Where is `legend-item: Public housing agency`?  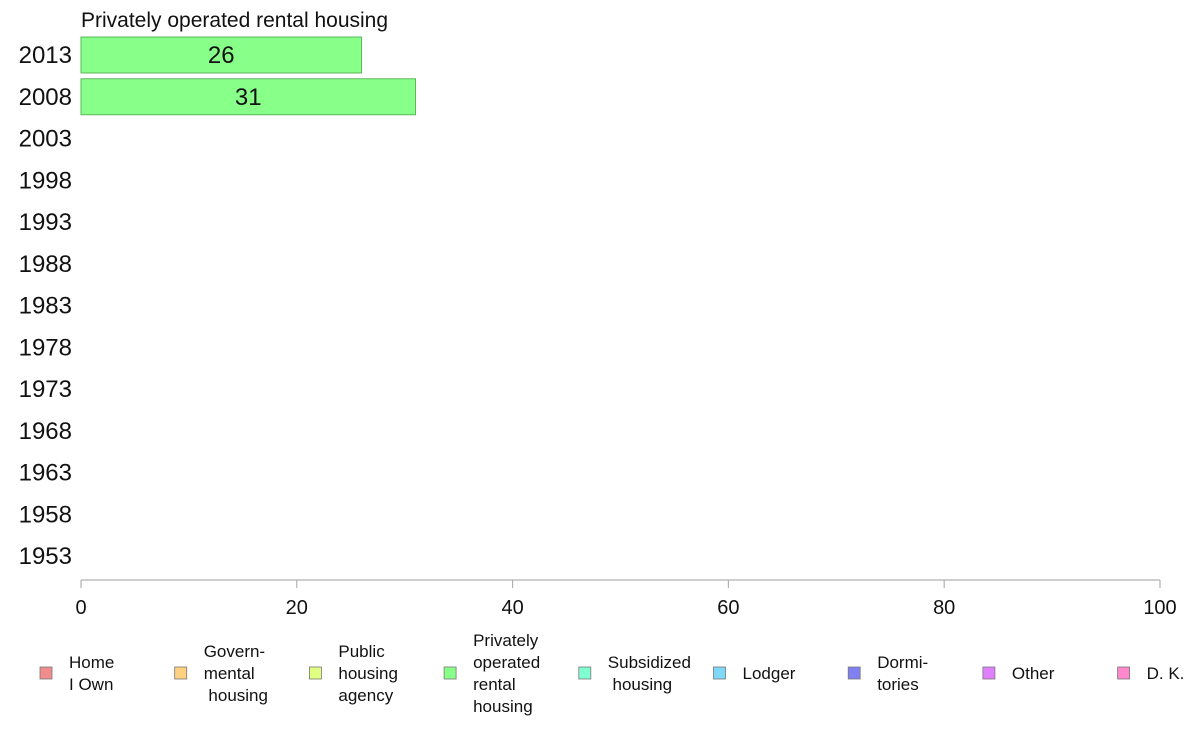 legend-item: Public housing agency is located at coordinates (353, 673).